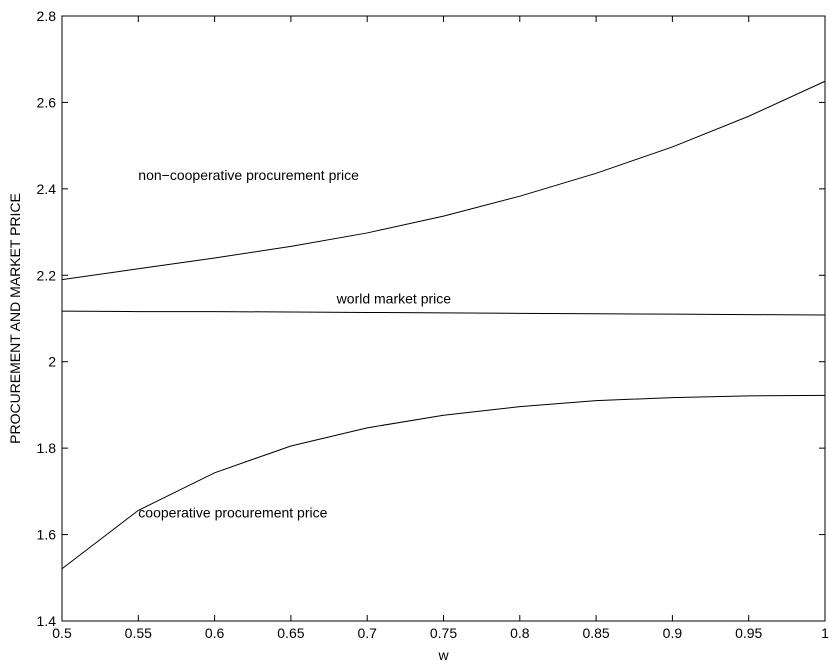 Image resolution: width=829 pixels, height=664 pixels. What do you see at coordinates (290, 633) in the screenshot?
I see `x-tick-label: 0.65` at bounding box center [290, 633].